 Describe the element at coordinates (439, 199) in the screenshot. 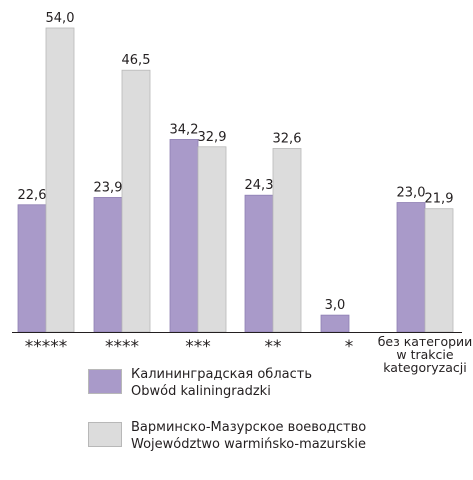

I see `data-label-2-6: 21,9` at that location.